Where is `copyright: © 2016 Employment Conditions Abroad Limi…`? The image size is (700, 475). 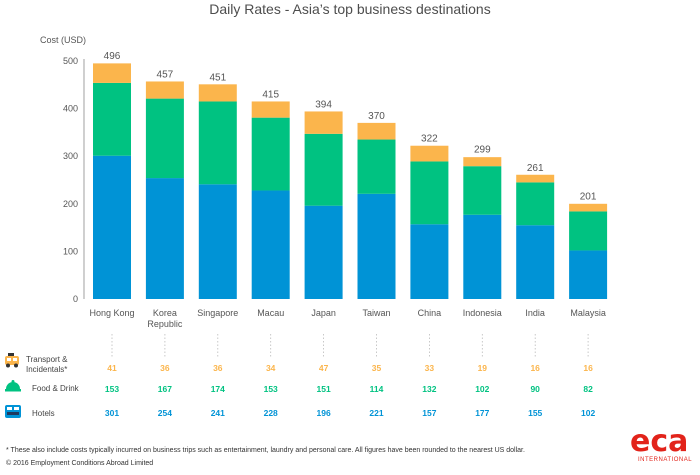
copyright: © 2016 Employment Conditions Abroad Limi… is located at coordinates (79, 463).